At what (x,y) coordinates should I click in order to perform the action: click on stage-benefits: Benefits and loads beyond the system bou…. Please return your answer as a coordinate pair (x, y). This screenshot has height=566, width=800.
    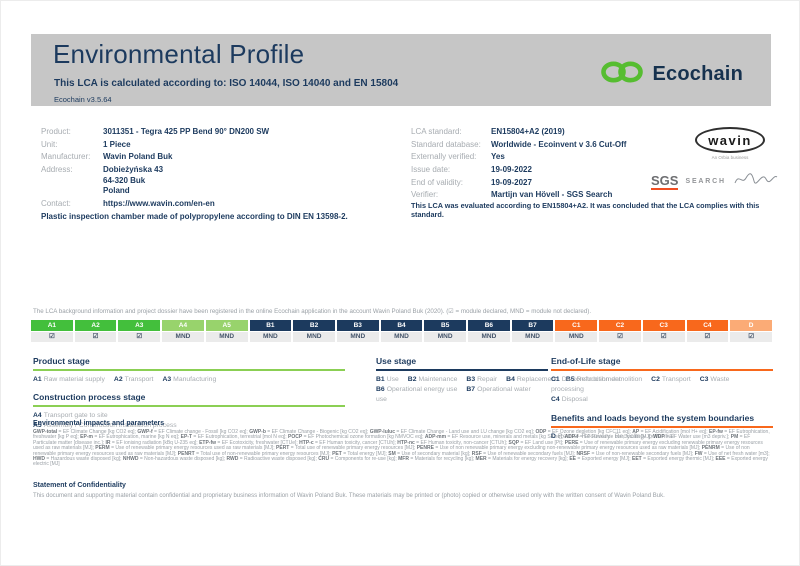
    Looking at the image, I should click on (662, 427).